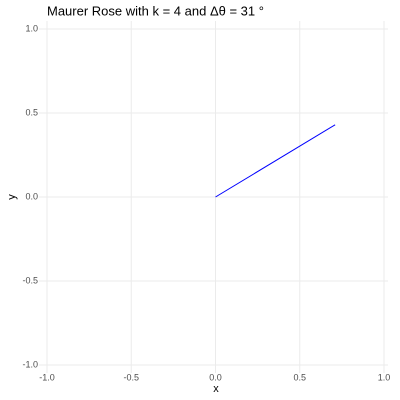 Image resolution: width=400 pixels, height=400 pixels. What do you see at coordinates (215, 377) in the screenshot?
I see `x-tick-label: 0.0` at bounding box center [215, 377].